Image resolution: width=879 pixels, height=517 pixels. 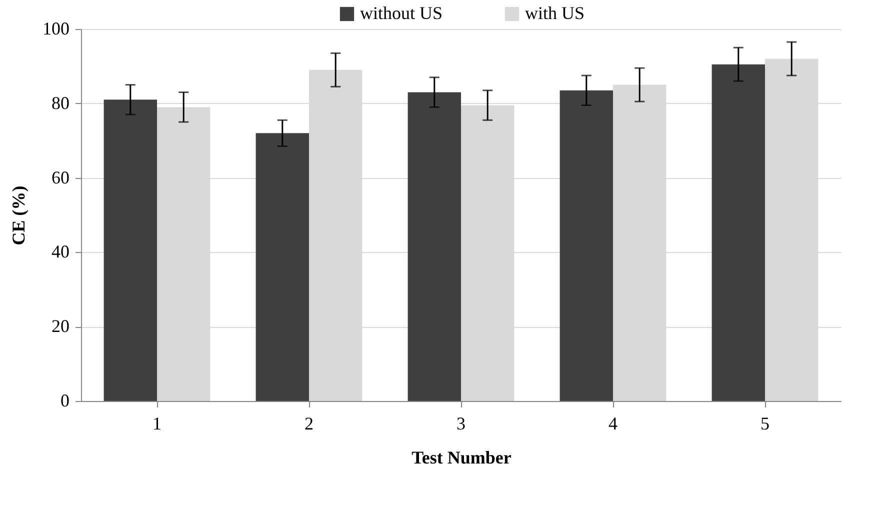 I want to click on y-tick-label: 100, so click(x=56, y=28).